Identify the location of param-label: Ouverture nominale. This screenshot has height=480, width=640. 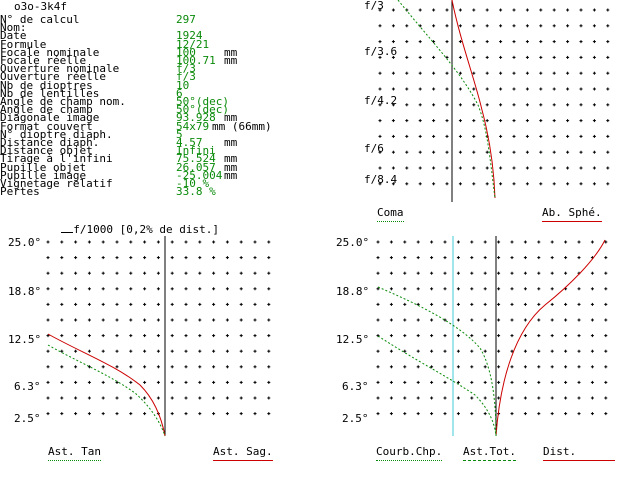
(60, 69).